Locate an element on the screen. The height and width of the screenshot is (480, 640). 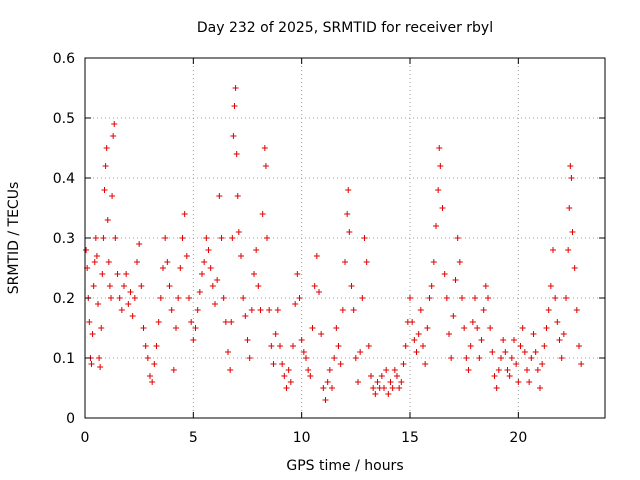
x-tick-label: 10 is located at coordinates (302, 438).